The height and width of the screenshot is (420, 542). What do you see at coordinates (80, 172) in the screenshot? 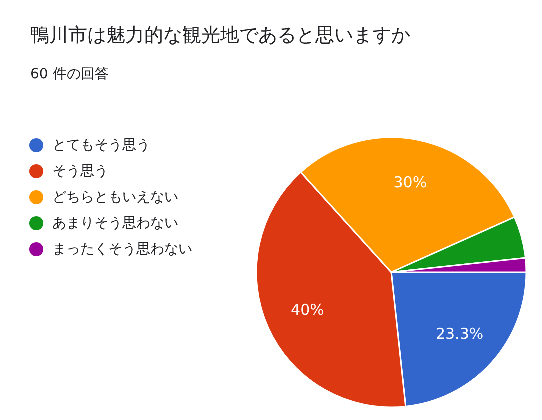
I see `legend-label: そう思う` at bounding box center [80, 172].